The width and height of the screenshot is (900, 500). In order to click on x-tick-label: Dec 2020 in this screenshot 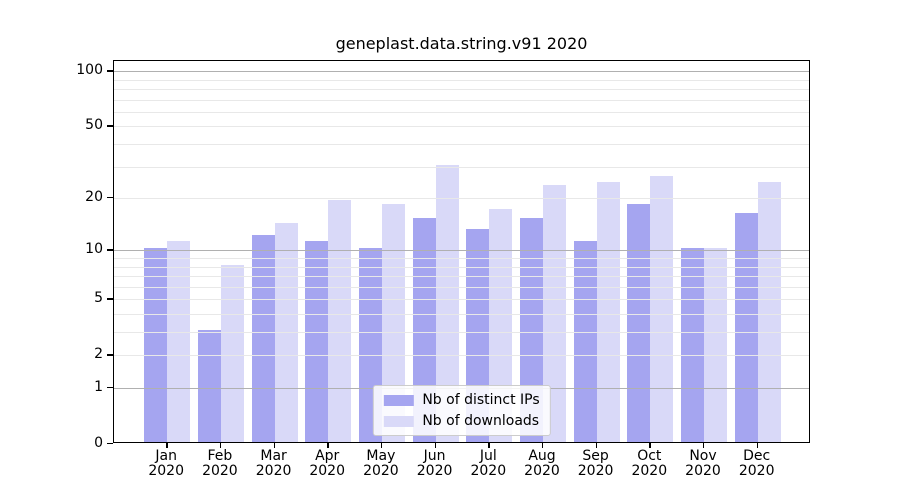, I will do `click(757, 464)`.